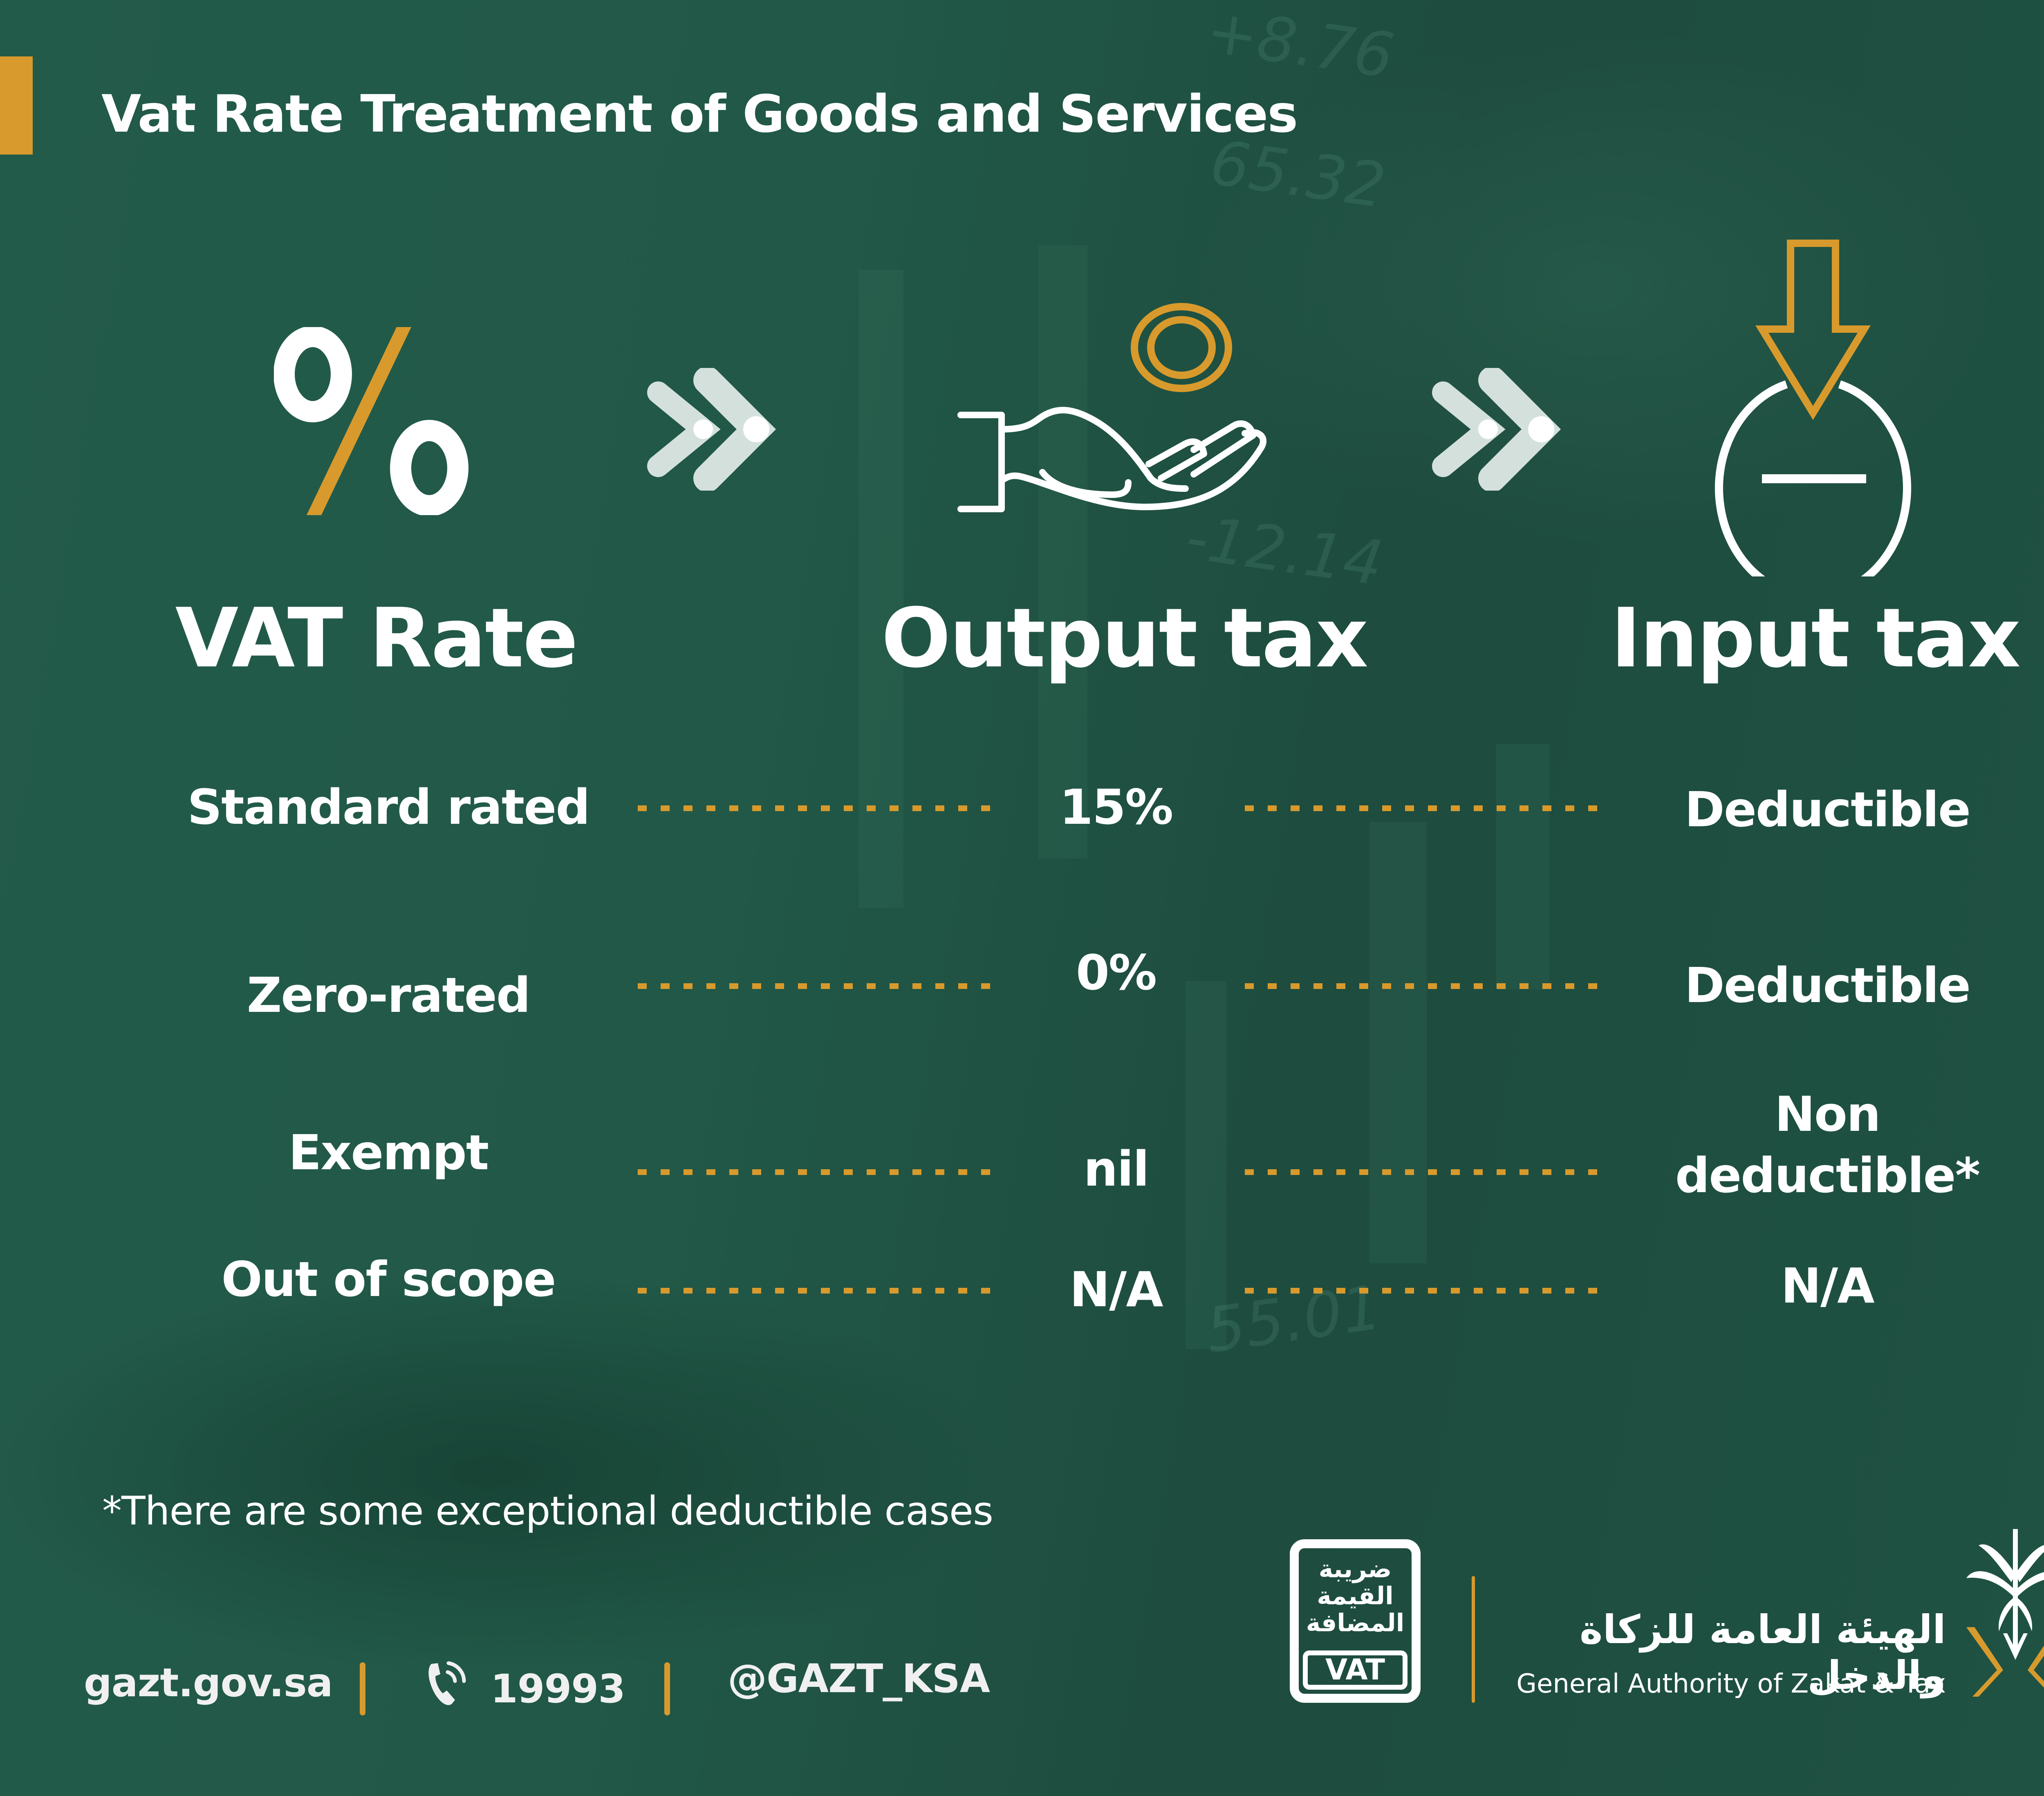 The height and width of the screenshot is (1796, 2044). I want to click on output-tax-exempt: nil, so click(1117, 1169).